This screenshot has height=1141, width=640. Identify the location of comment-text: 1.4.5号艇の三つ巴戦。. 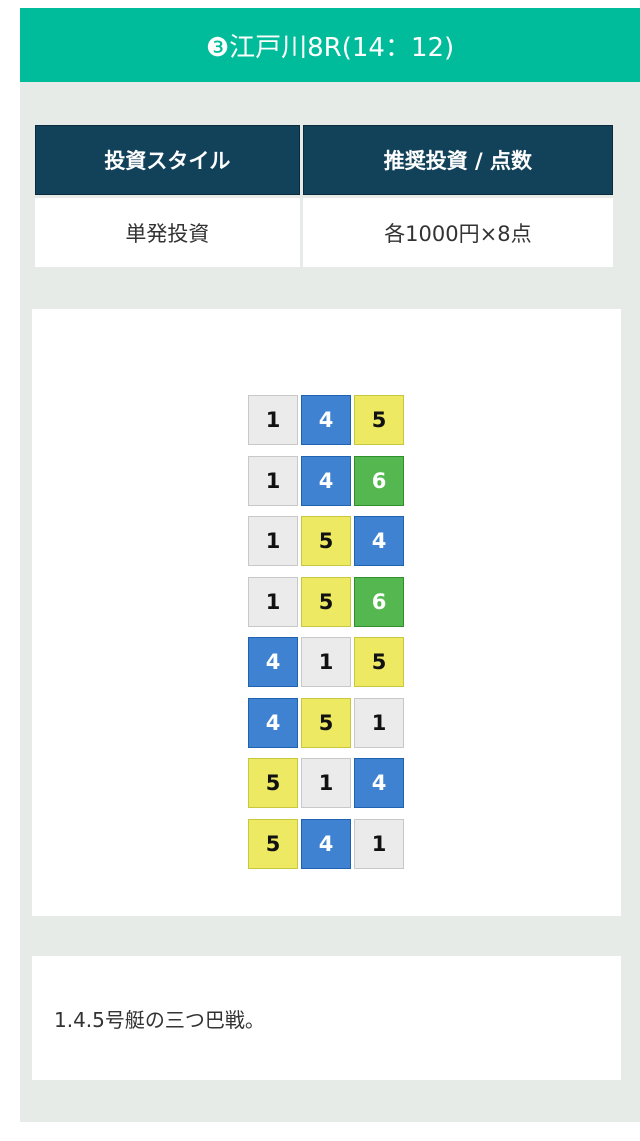
(159, 1019).